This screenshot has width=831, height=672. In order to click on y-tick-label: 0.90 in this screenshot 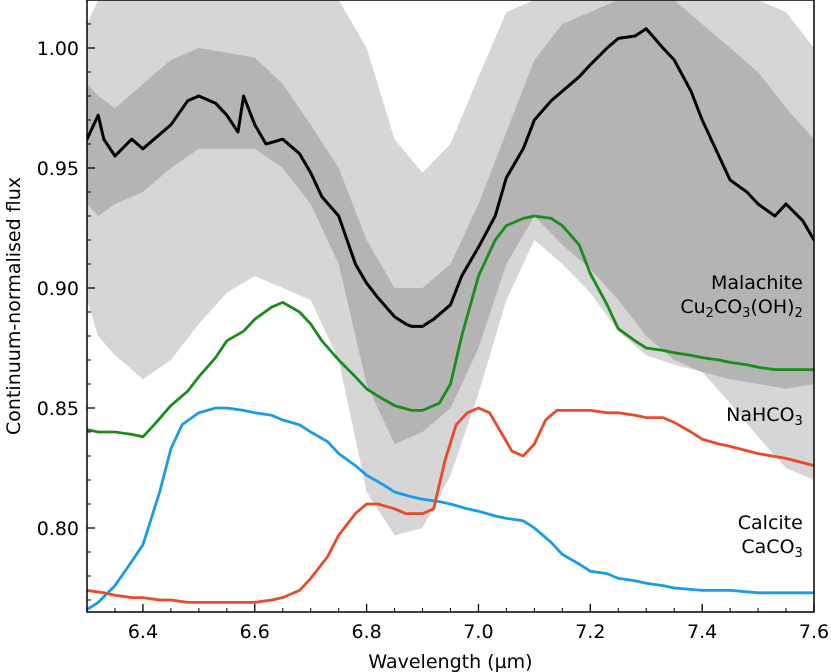, I will do `click(58, 289)`.